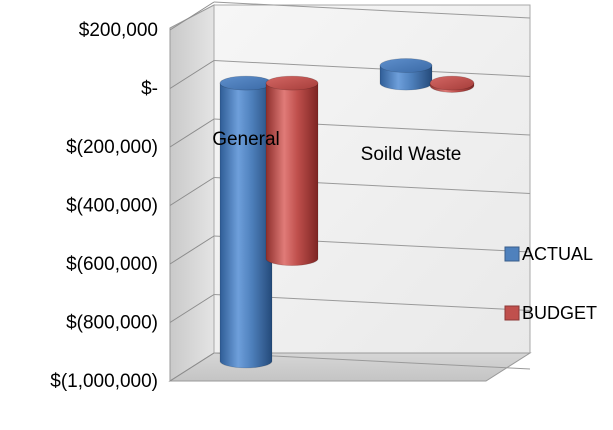 The height and width of the screenshot is (430, 613). What do you see at coordinates (411, 154) in the screenshot?
I see `category-label: Soild Waste` at bounding box center [411, 154].